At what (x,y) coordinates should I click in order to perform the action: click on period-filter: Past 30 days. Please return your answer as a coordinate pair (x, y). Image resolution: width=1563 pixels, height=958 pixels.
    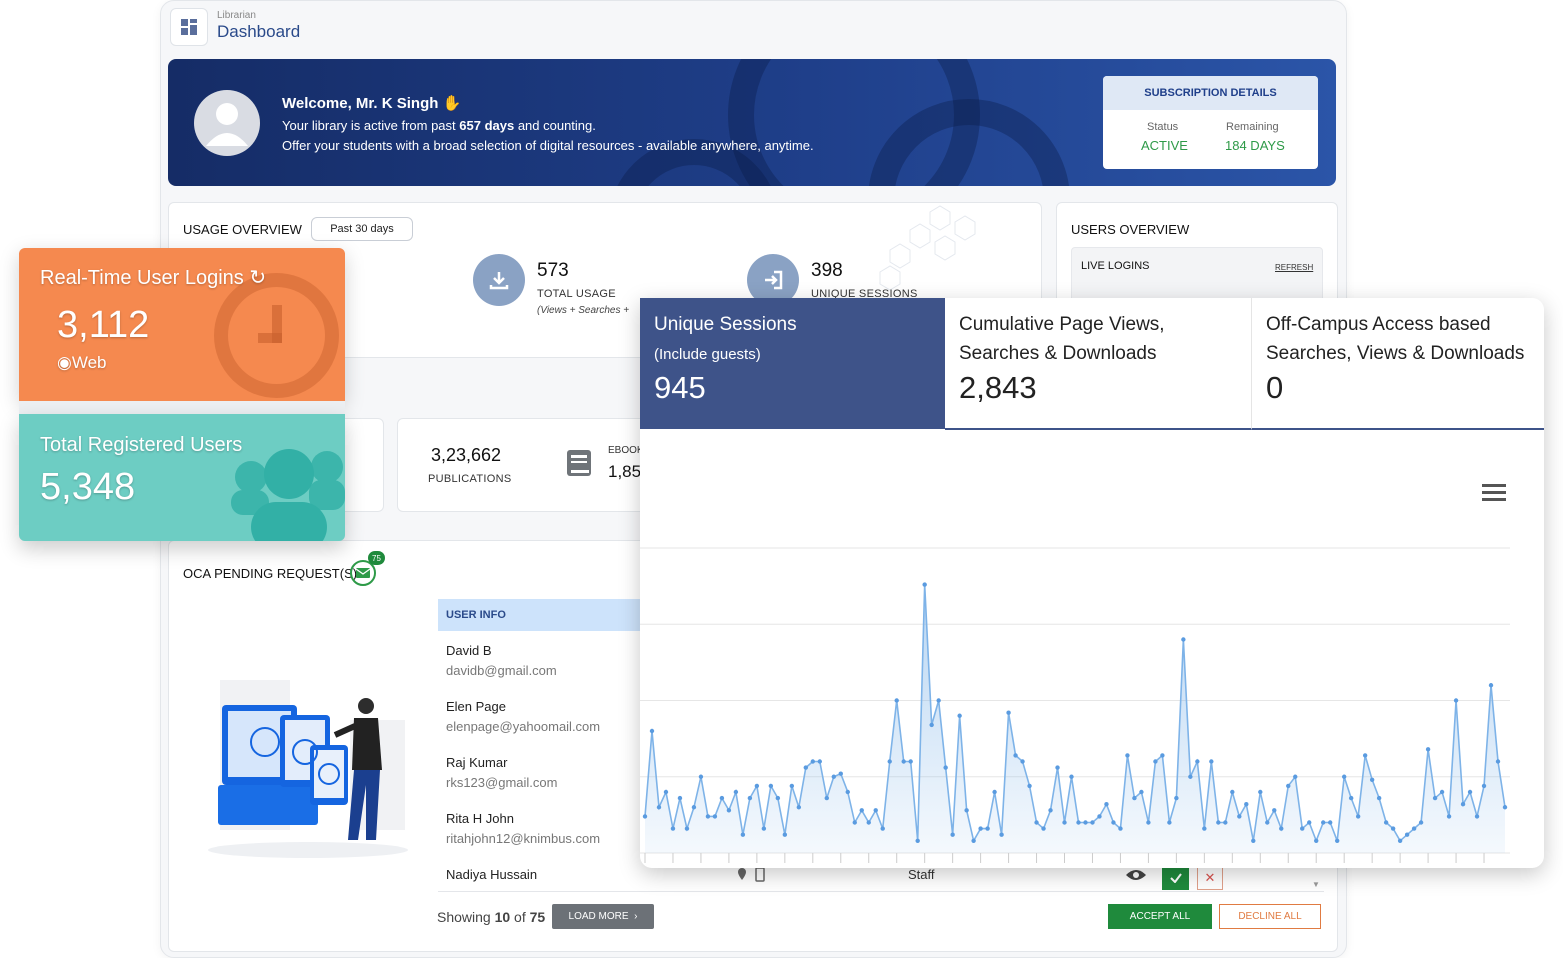
    Looking at the image, I should click on (362, 229).